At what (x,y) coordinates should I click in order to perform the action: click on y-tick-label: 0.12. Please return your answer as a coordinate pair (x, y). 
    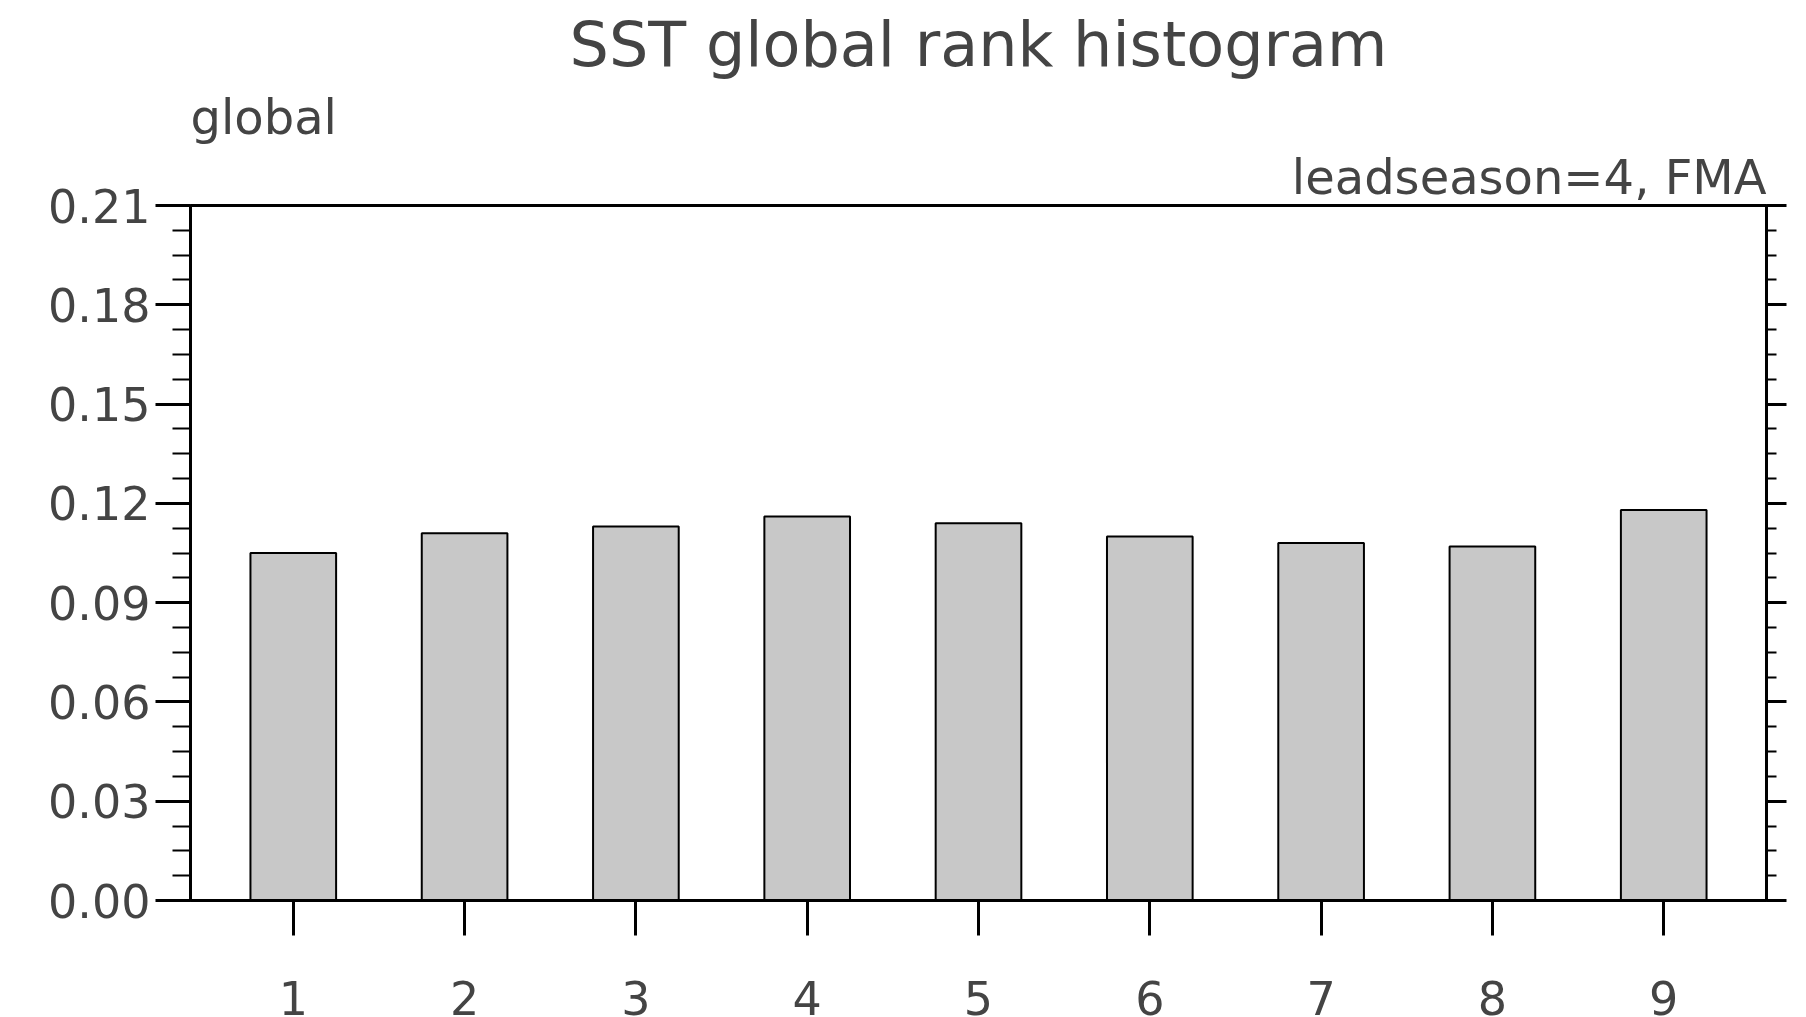
    Looking at the image, I should click on (99, 504).